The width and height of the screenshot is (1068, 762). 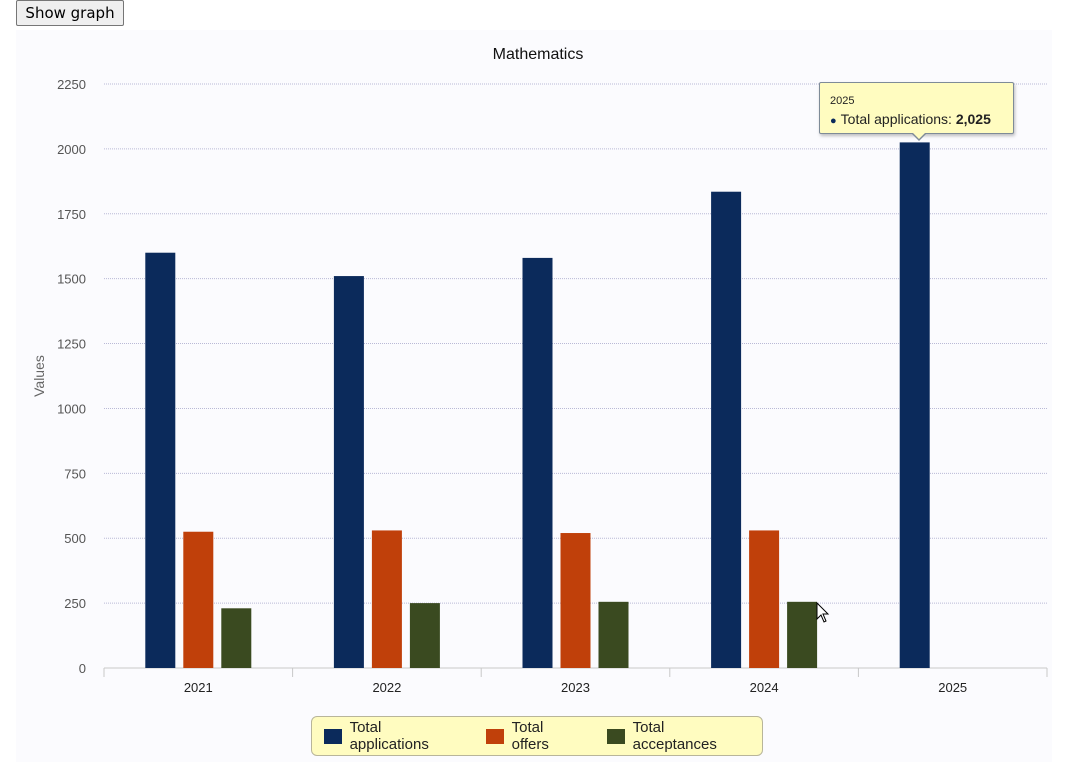 What do you see at coordinates (764, 599) in the screenshot?
I see `bar-total-offers-2024` at bounding box center [764, 599].